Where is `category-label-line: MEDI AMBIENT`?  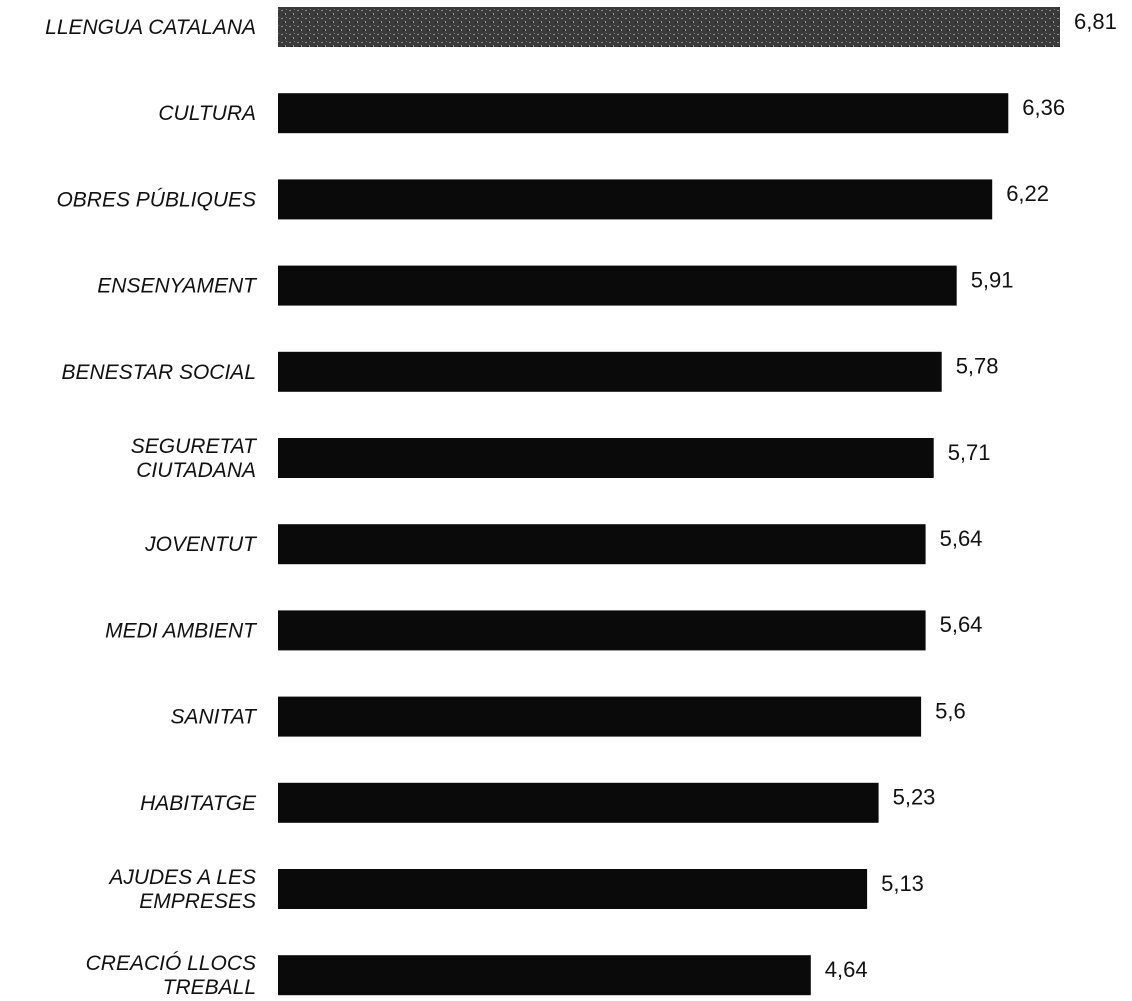 category-label-line: MEDI AMBIENT is located at coordinates (181, 630).